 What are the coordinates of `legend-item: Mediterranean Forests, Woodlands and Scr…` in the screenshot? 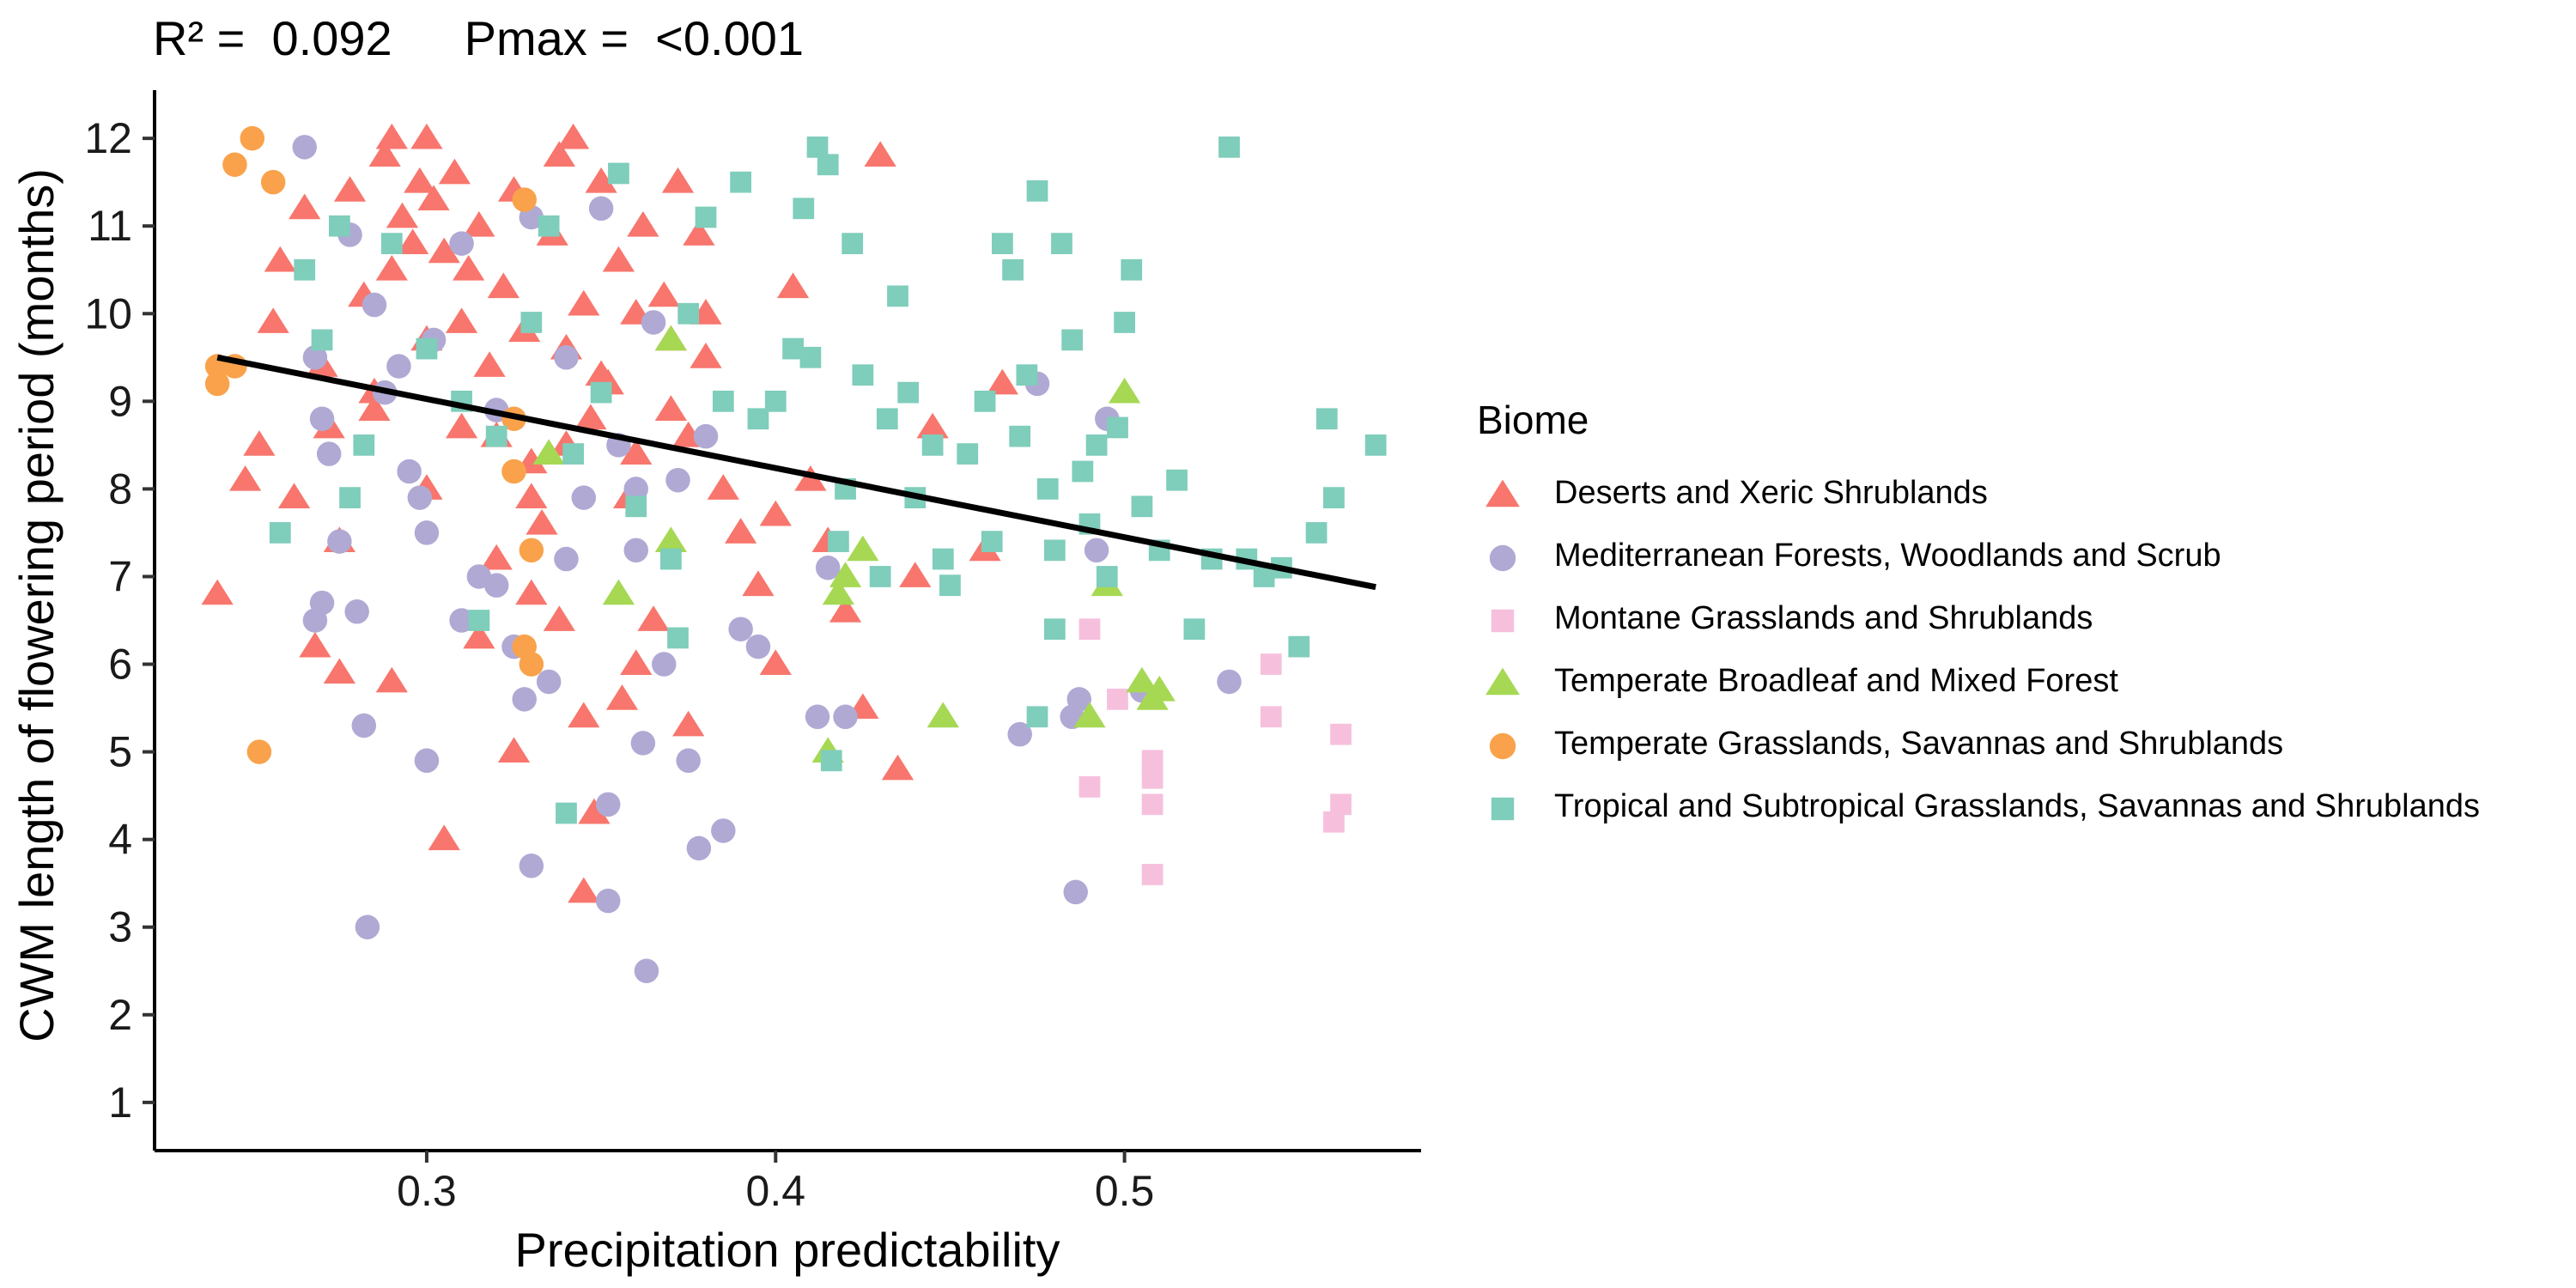 It's located at (1978, 556).